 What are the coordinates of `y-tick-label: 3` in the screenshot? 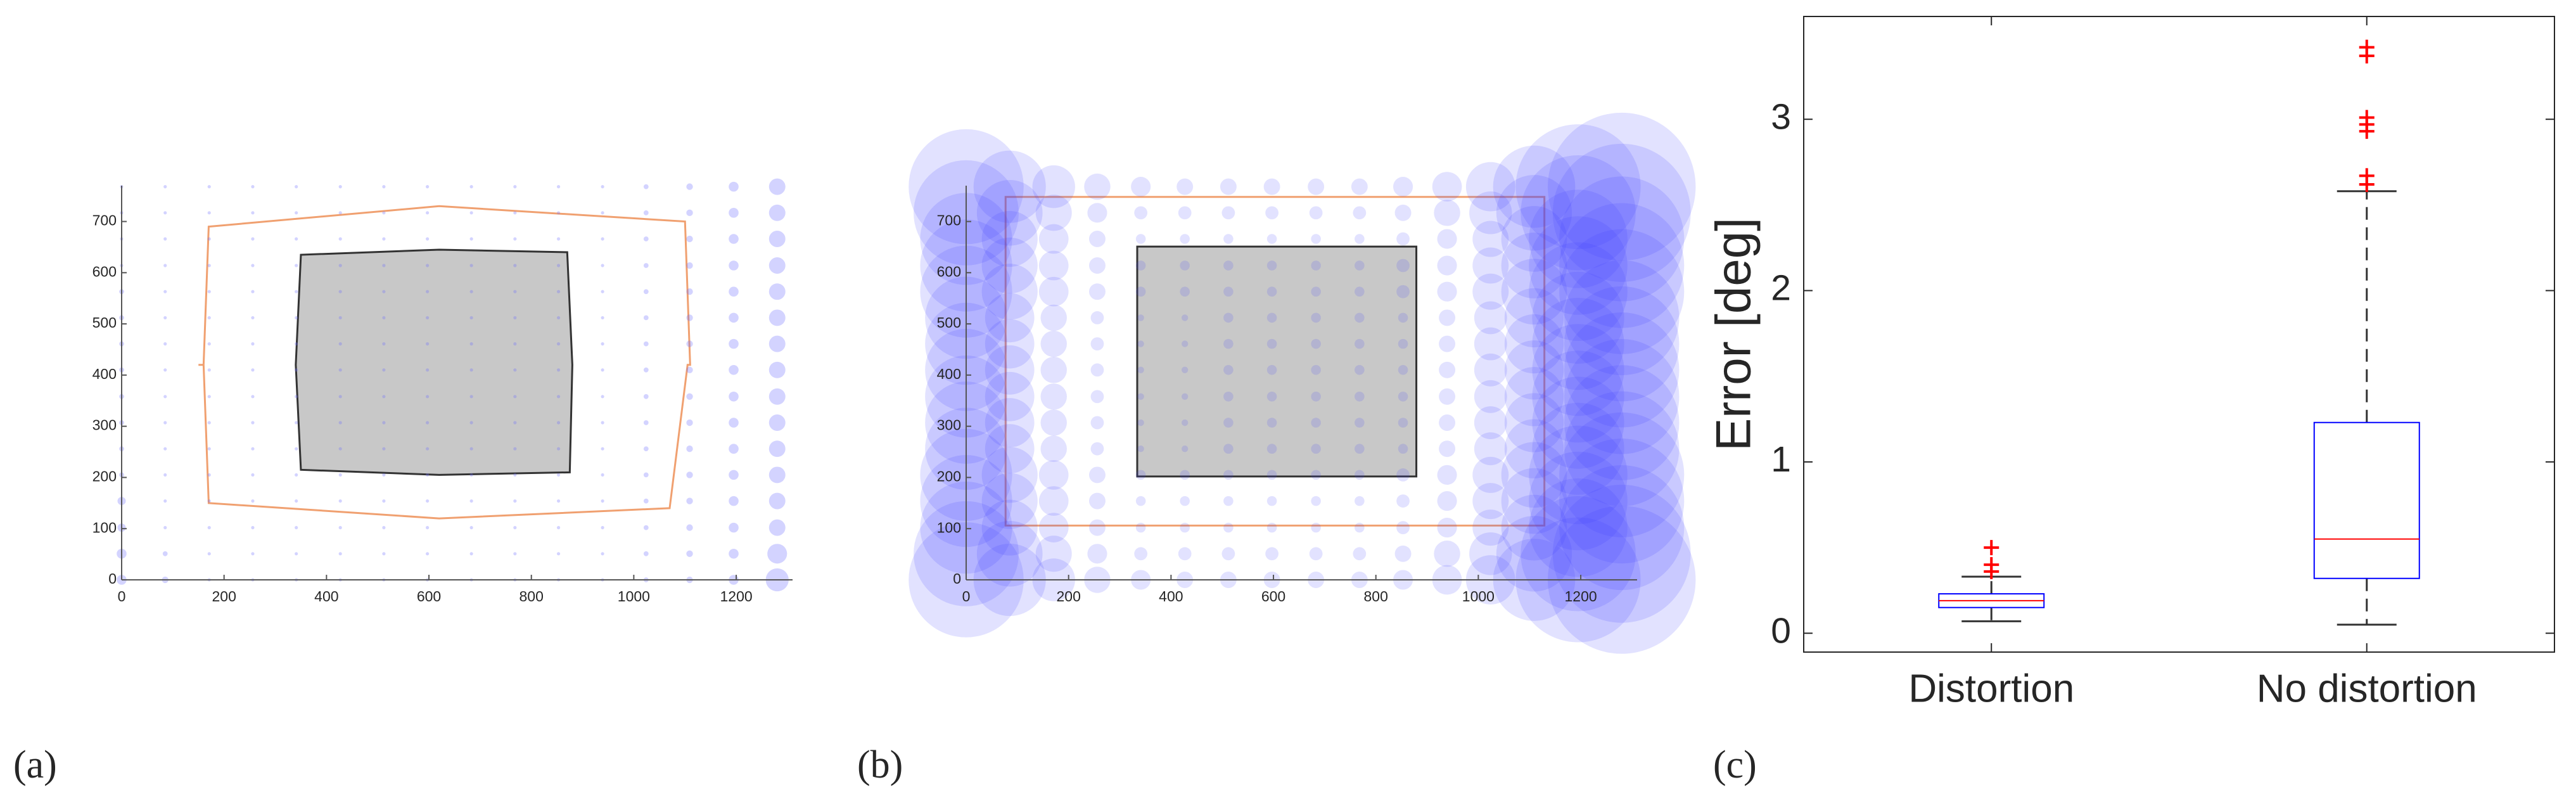 It's located at (1781, 117).